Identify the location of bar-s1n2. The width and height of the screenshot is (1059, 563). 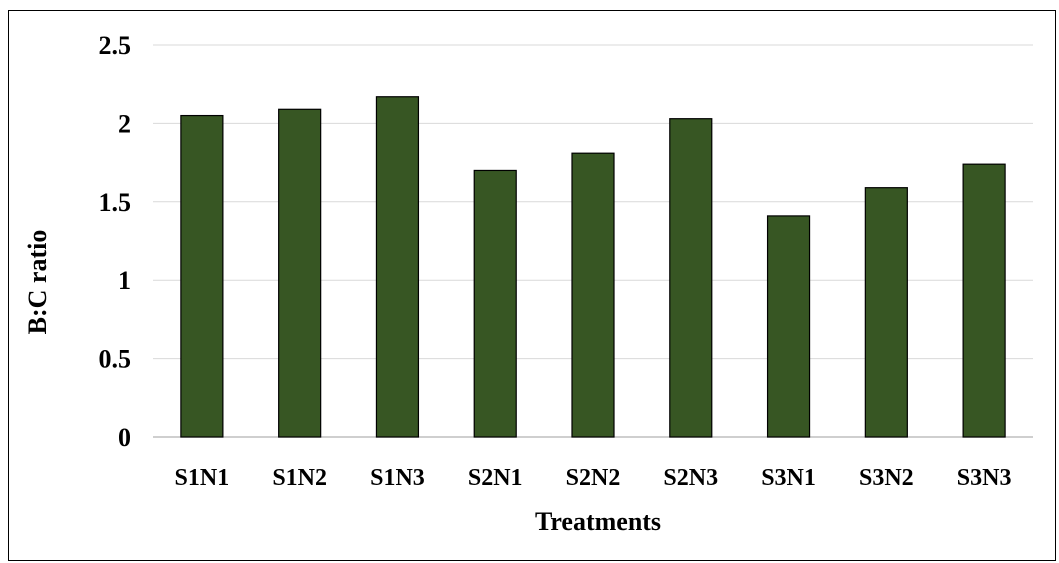
(300, 273).